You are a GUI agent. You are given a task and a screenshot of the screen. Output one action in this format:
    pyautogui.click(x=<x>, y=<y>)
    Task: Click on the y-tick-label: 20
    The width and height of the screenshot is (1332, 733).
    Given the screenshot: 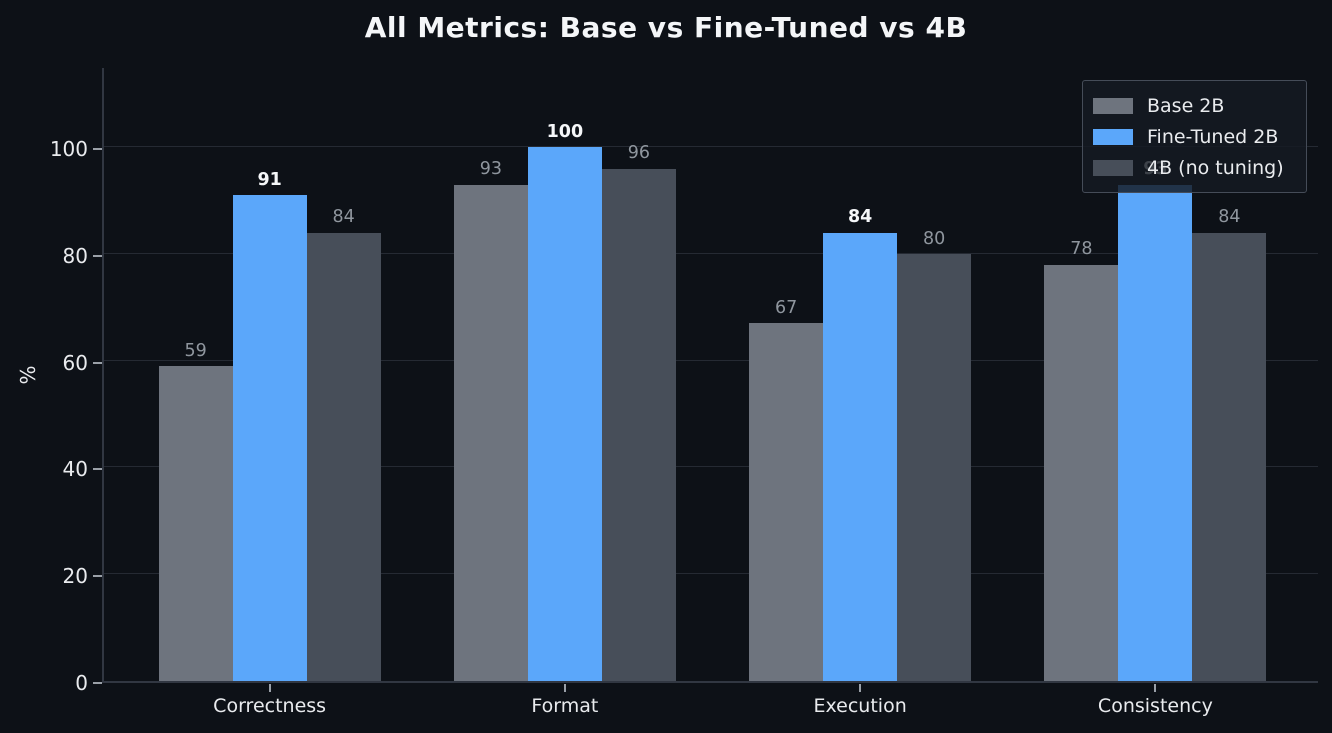 What is the action you would take?
    pyautogui.click(x=75, y=576)
    